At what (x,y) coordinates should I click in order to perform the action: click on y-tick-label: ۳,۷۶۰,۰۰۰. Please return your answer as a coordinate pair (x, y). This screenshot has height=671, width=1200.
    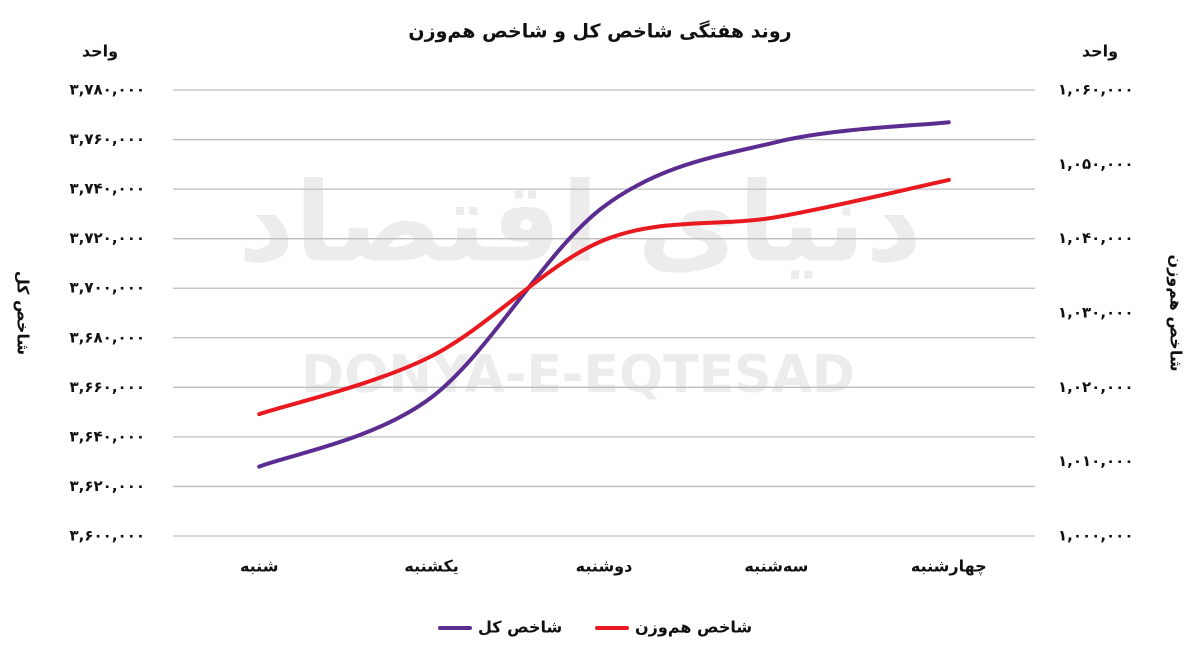
    Looking at the image, I should click on (107, 139).